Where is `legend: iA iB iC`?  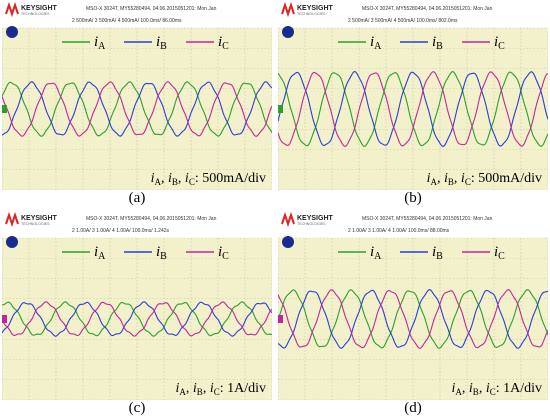
legend: iA iB iC is located at coordinates (145, 253).